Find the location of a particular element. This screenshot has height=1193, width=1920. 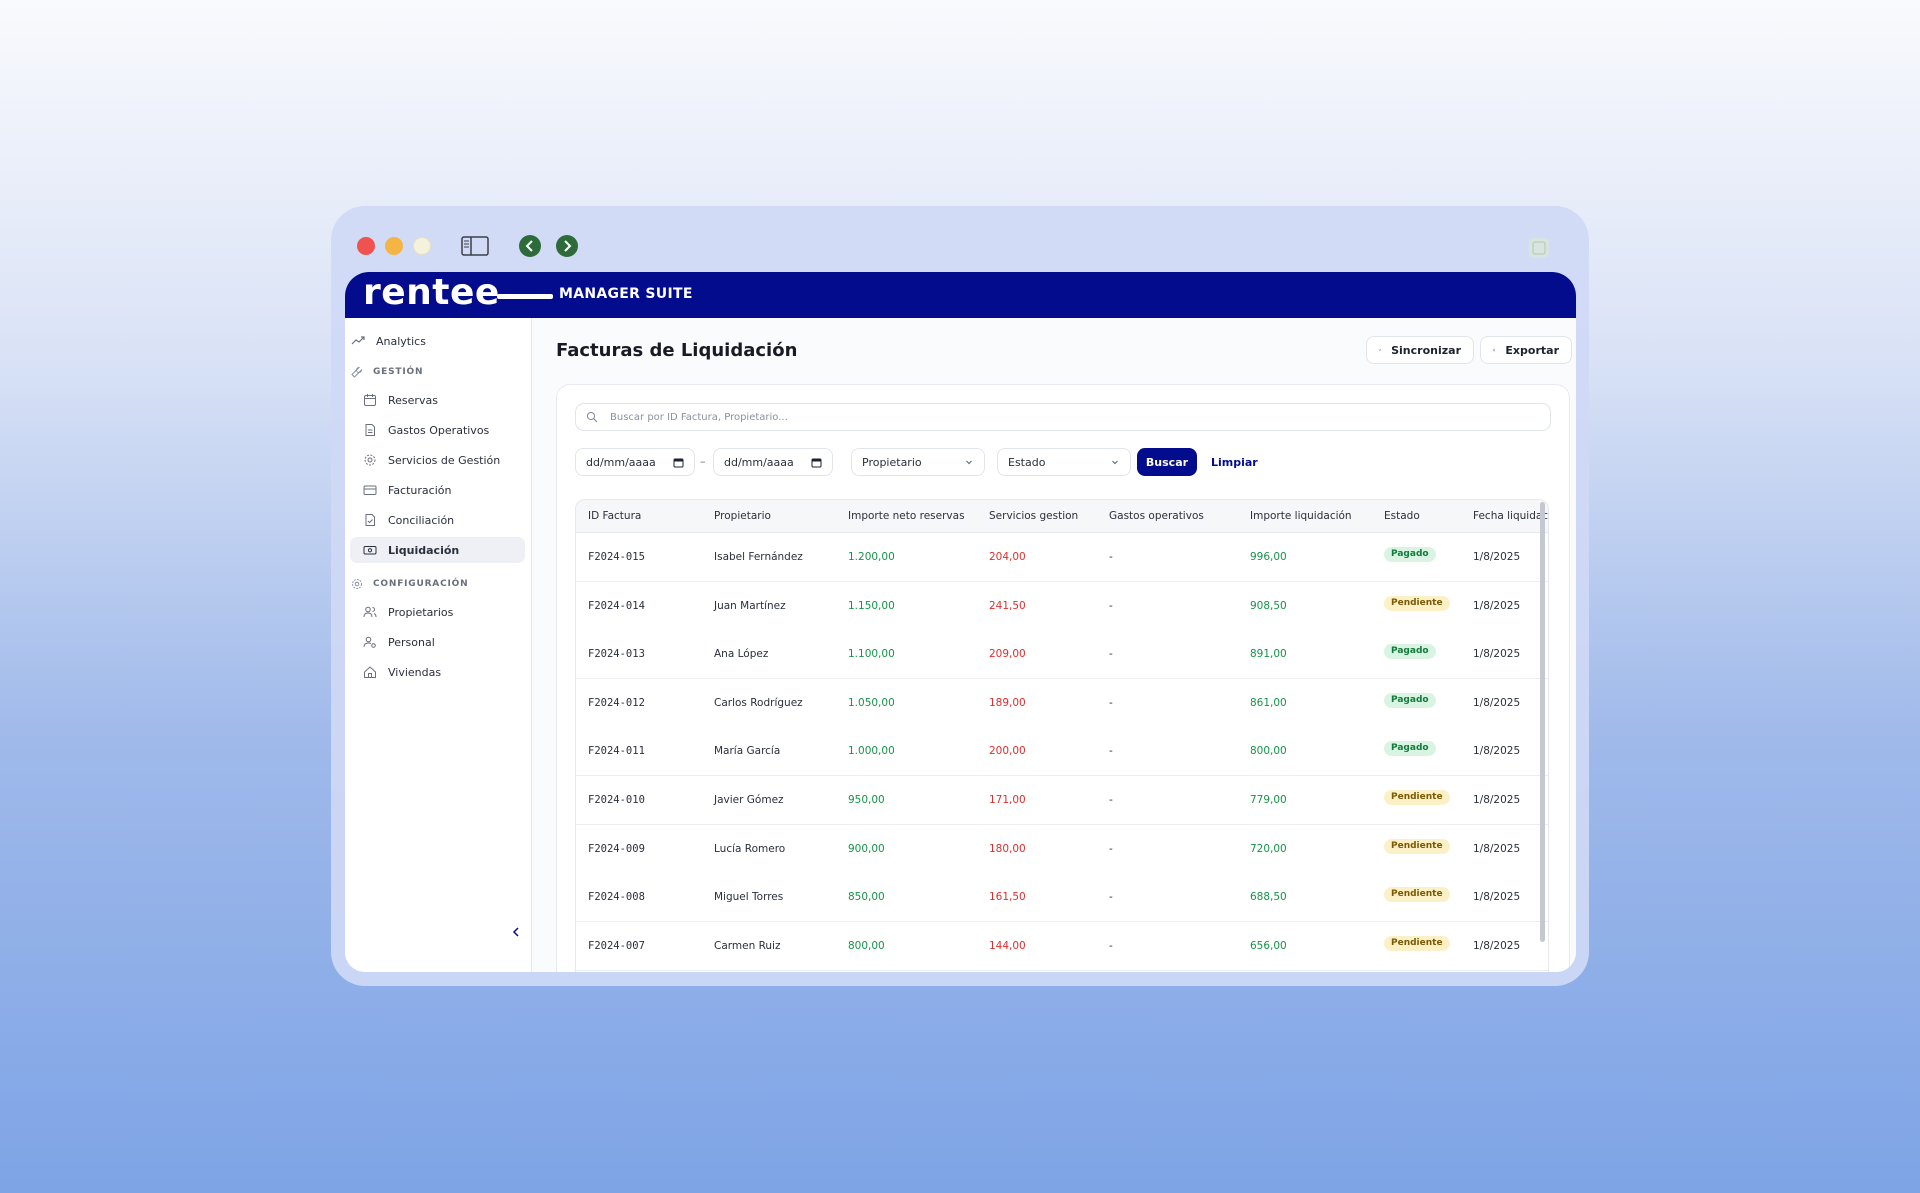

invoice-id-cell: F2024-007 is located at coordinates (616, 945).